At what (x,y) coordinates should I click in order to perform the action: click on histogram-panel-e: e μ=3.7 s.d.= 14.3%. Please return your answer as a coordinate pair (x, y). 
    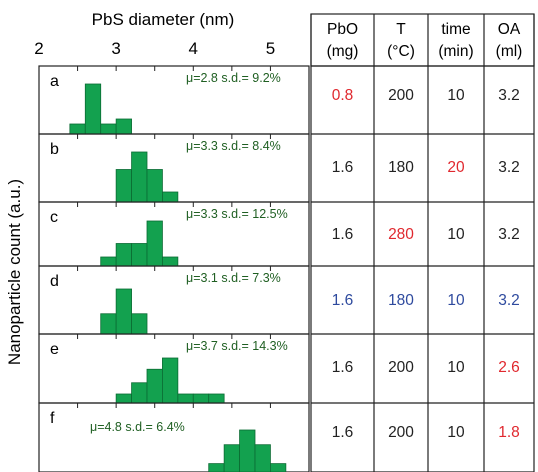
    Looking at the image, I should click on (174, 368).